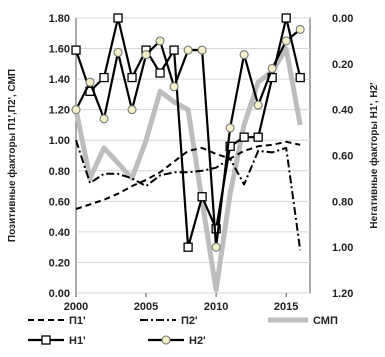 The height and width of the screenshot is (357, 385). I want to click on left-axis-title: Позитивные факторы П1',П2', СМП, so click(12, 155).